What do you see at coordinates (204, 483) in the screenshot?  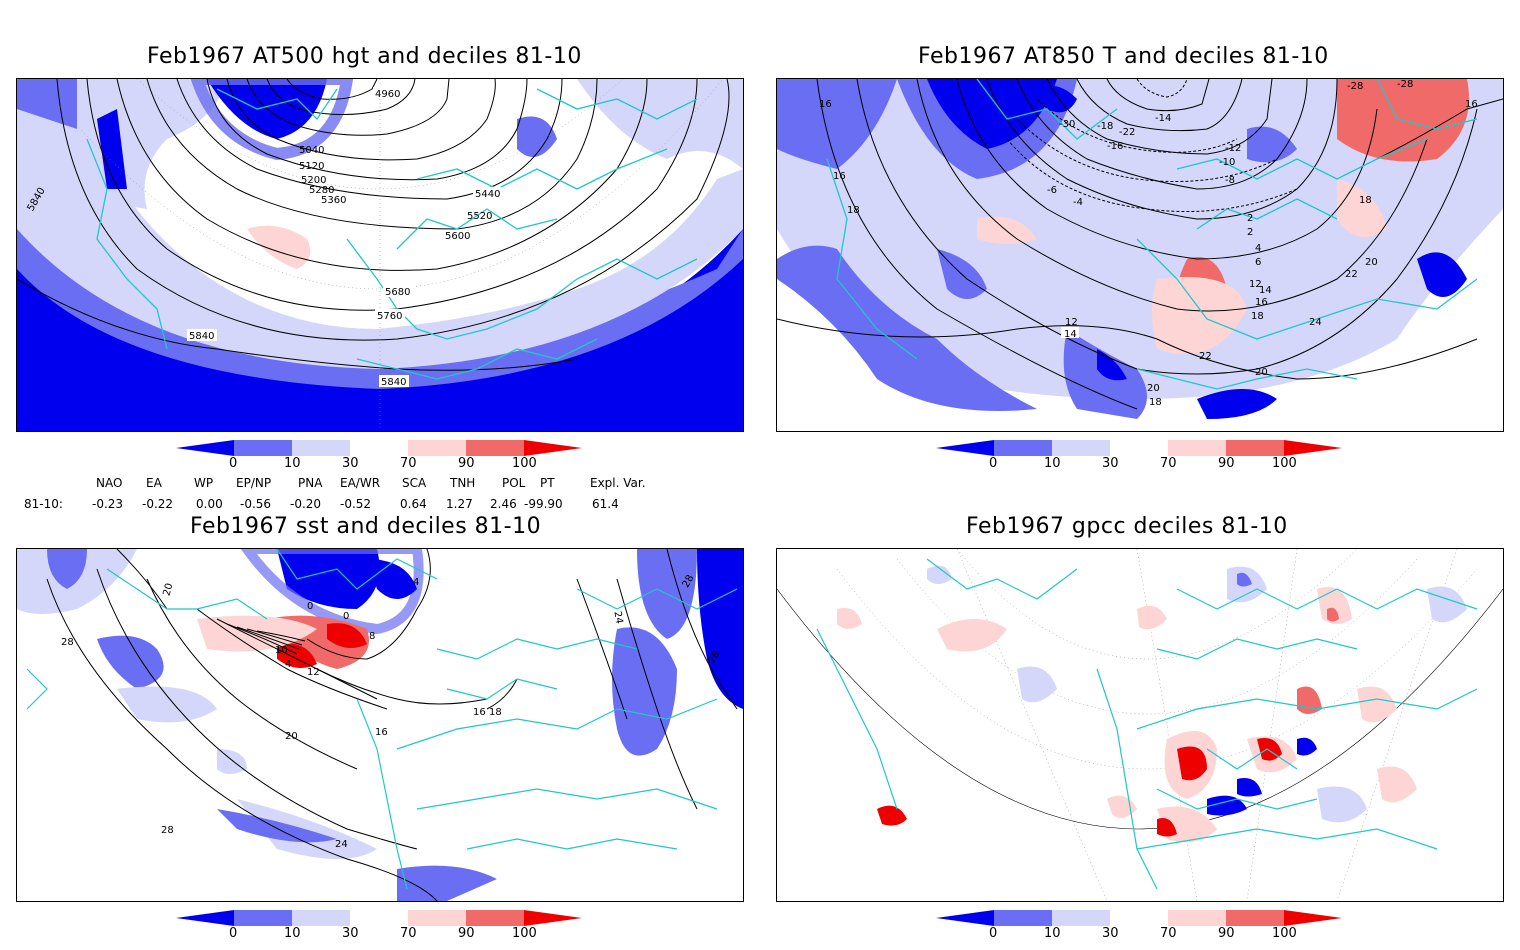 I see `index-header: WP` at bounding box center [204, 483].